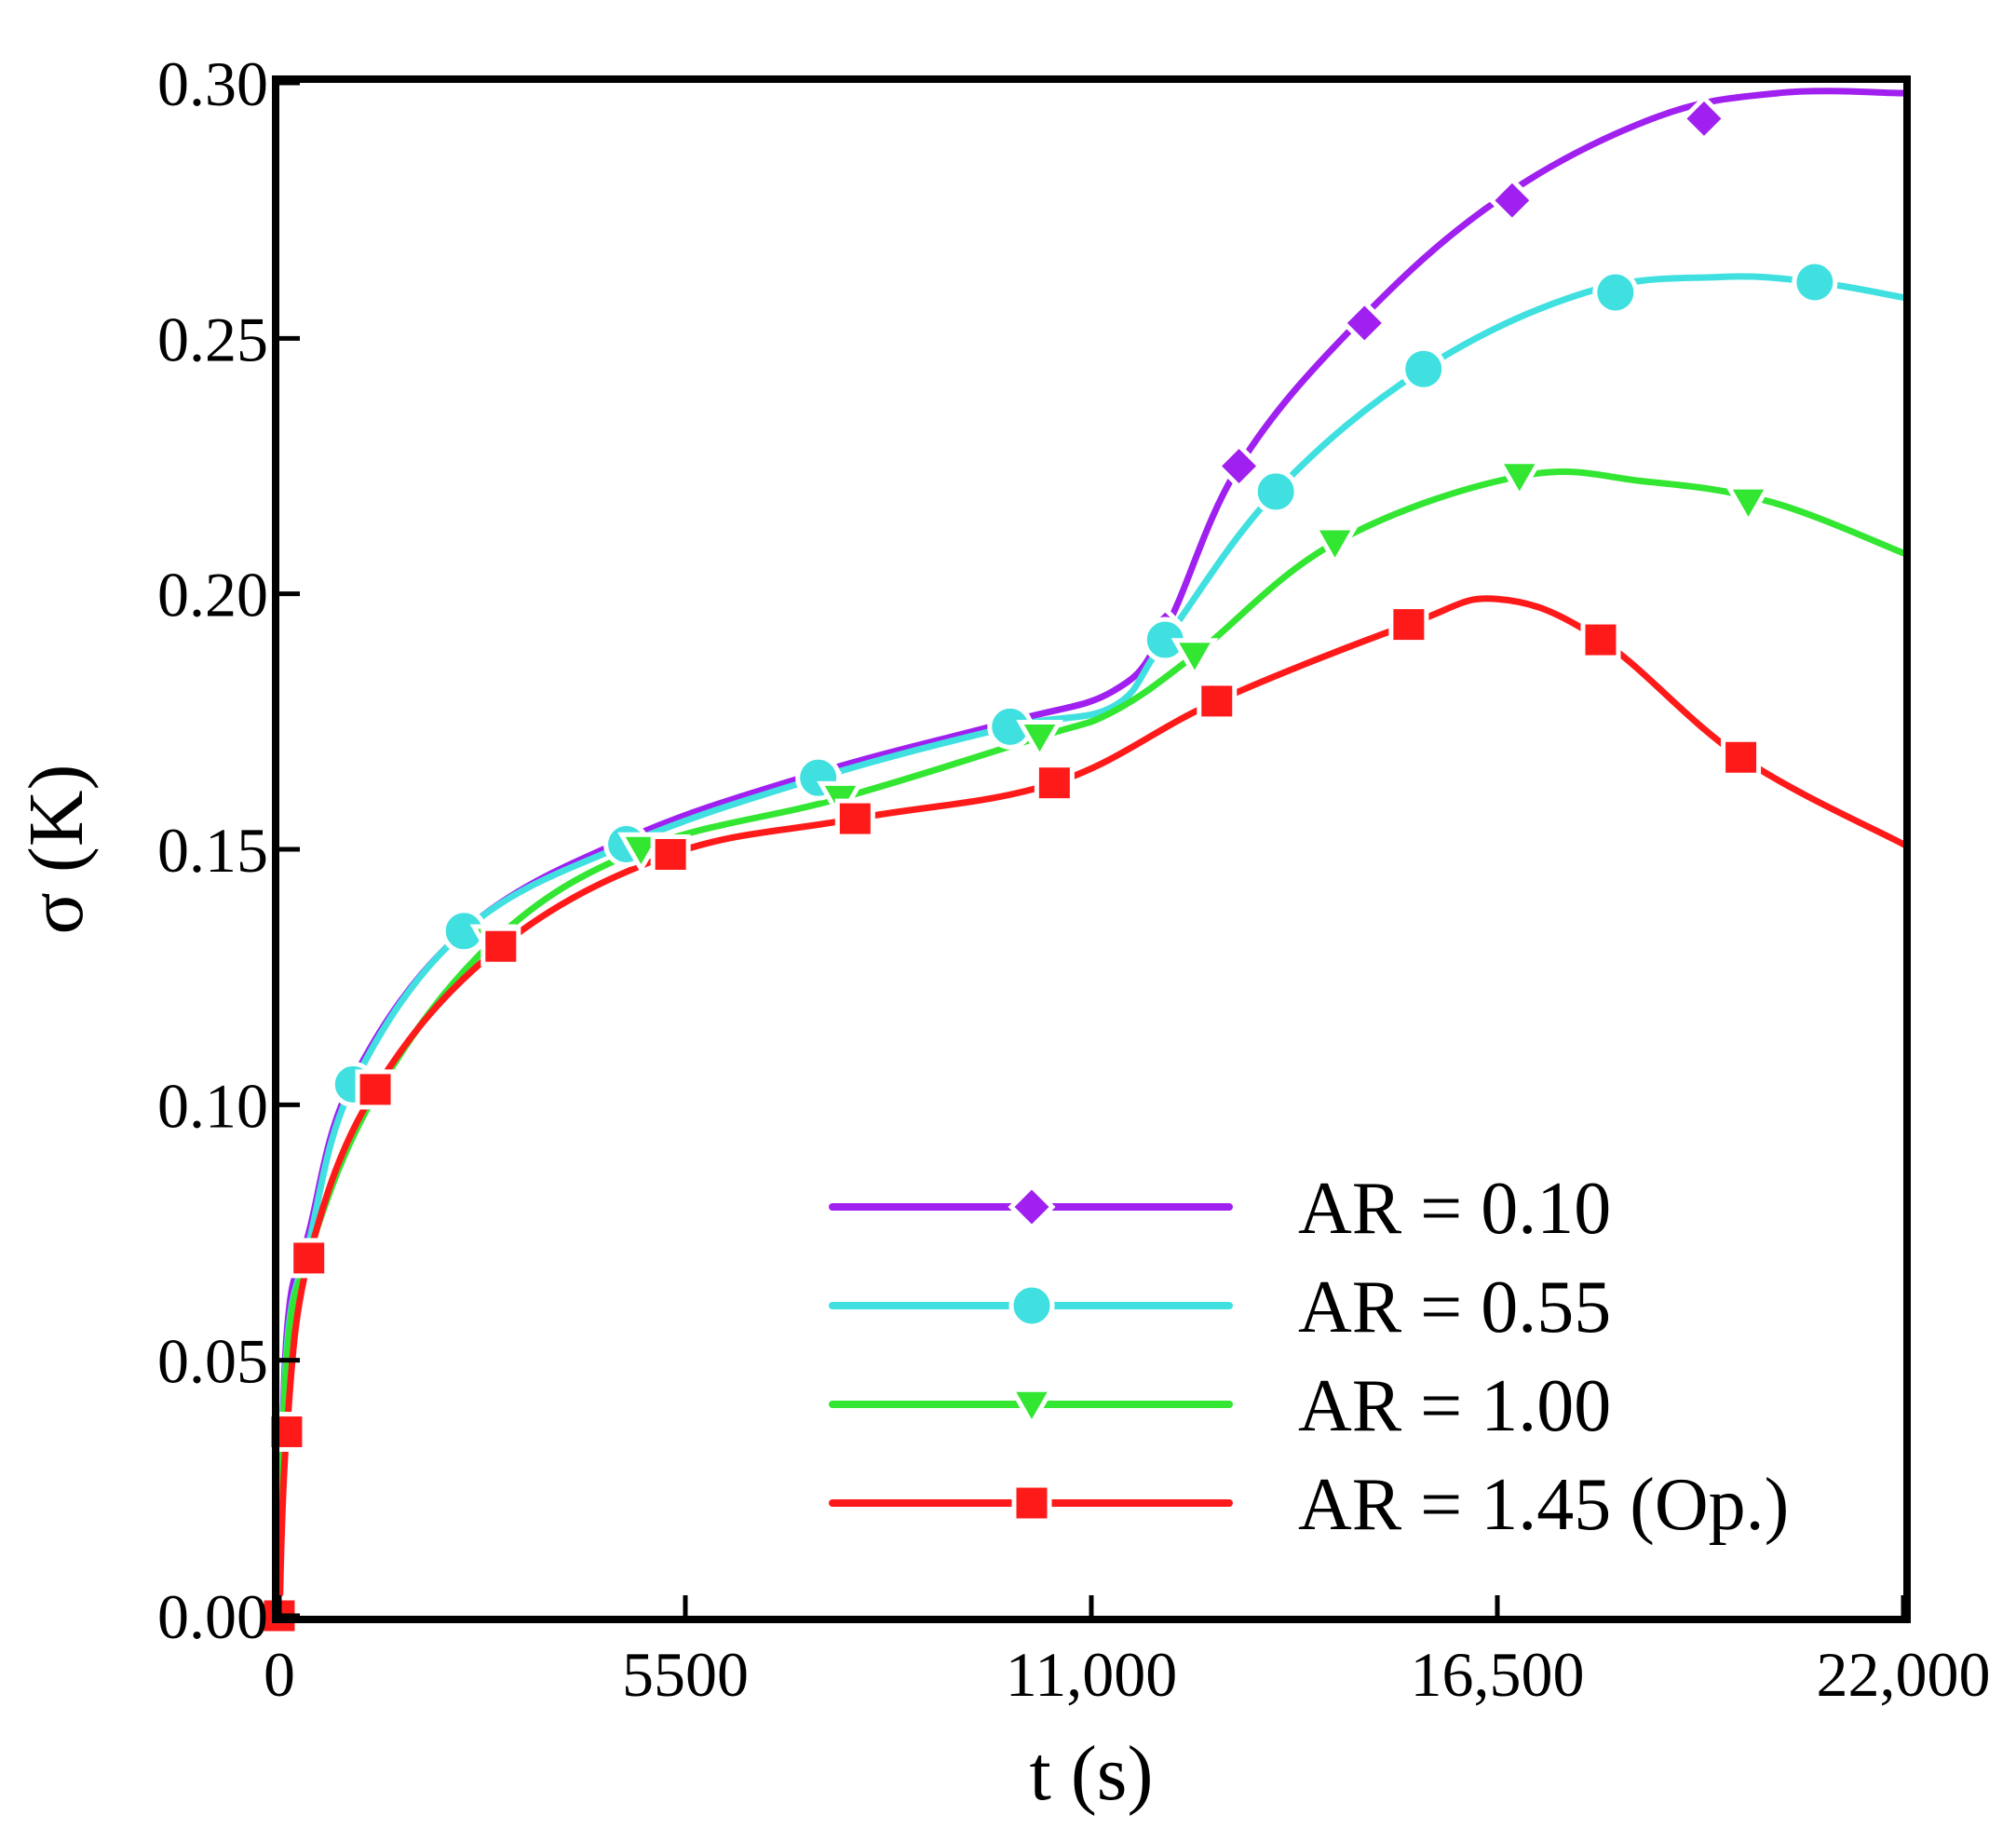 The image size is (2016, 1829). What do you see at coordinates (212, 850) in the screenshot?
I see `y-tick-label: 0.15` at bounding box center [212, 850].